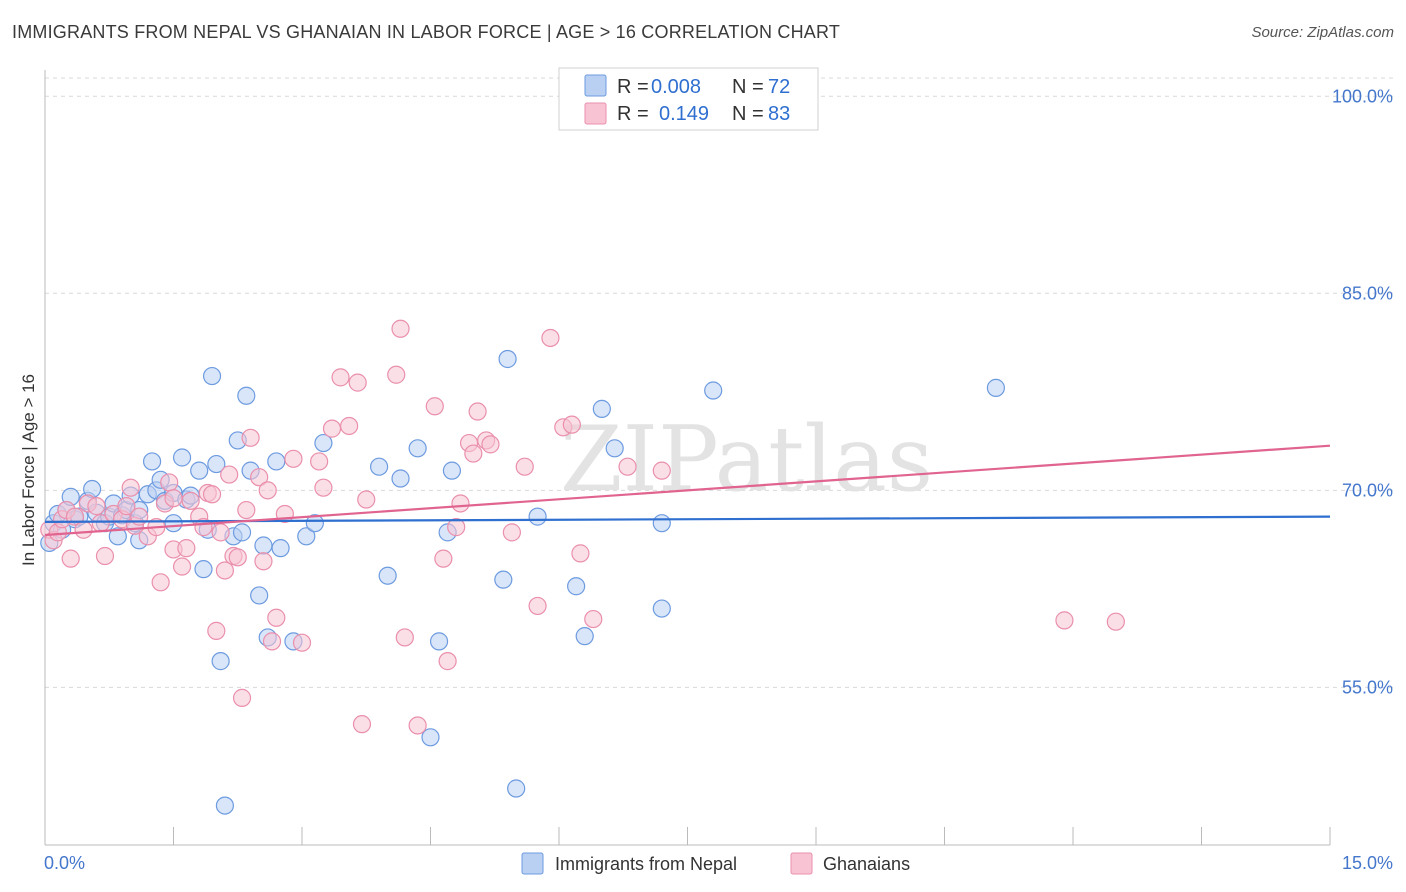 The image size is (1406, 892). What do you see at coordinates (1367, 490) in the screenshot?
I see `y-tick-label-1: 70.0%` at bounding box center [1367, 490].